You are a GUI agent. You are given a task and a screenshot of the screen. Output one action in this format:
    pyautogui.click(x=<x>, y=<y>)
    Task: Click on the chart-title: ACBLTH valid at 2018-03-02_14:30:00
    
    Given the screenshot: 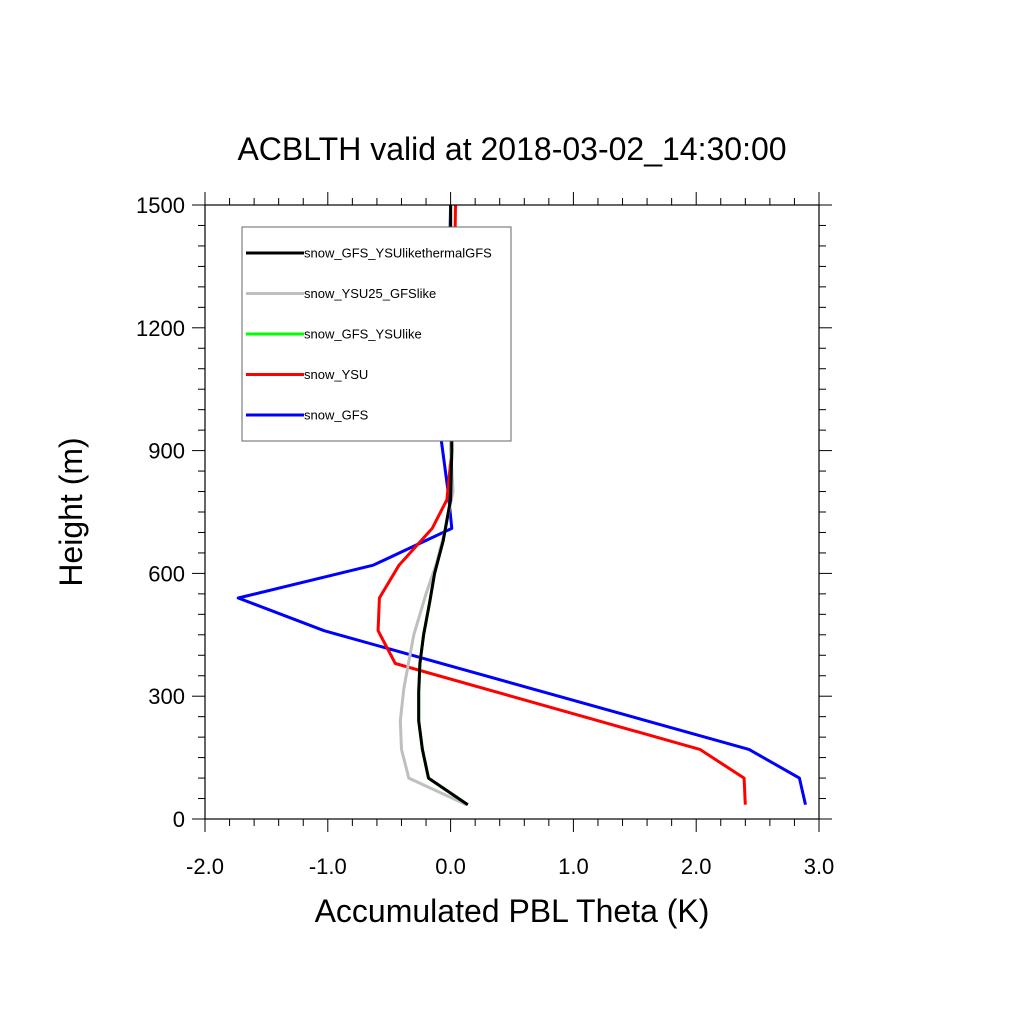 What is the action you would take?
    pyautogui.click(x=511, y=149)
    